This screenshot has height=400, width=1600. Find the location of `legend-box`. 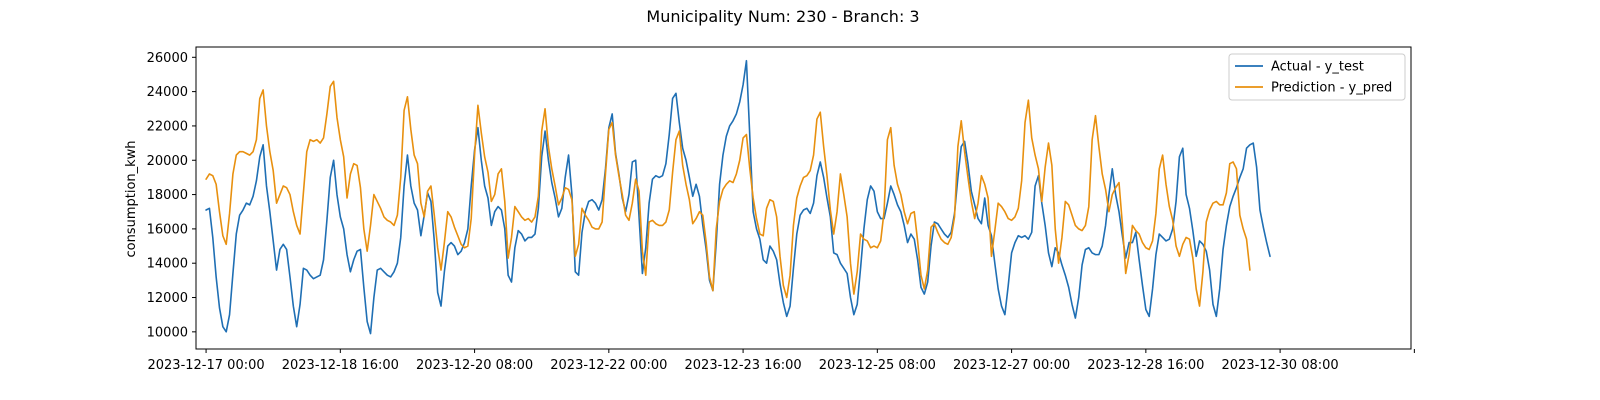

legend-box is located at coordinates (1317, 77).